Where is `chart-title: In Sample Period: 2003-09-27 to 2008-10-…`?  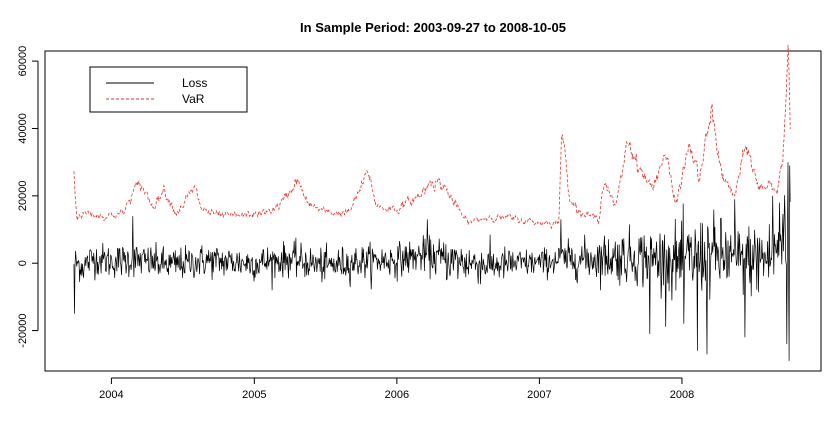
chart-title: In Sample Period: 2003-09-27 to 2008-10-… is located at coordinates (433, 27).